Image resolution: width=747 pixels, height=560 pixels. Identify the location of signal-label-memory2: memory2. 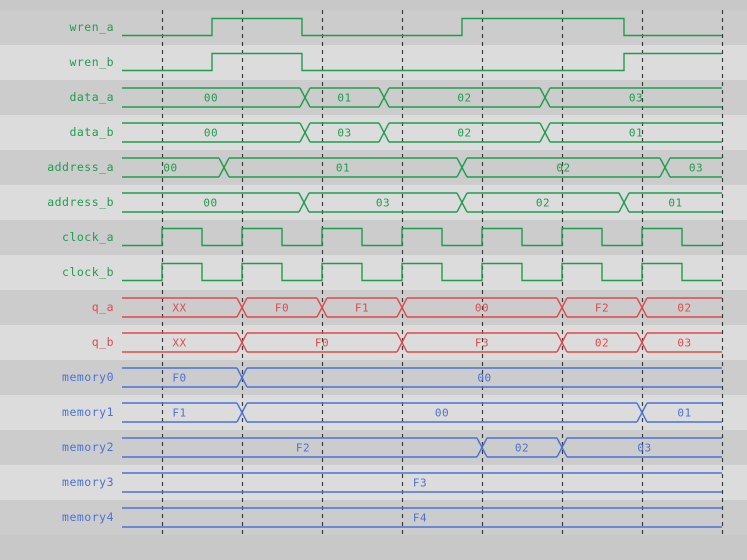
(88, 446).